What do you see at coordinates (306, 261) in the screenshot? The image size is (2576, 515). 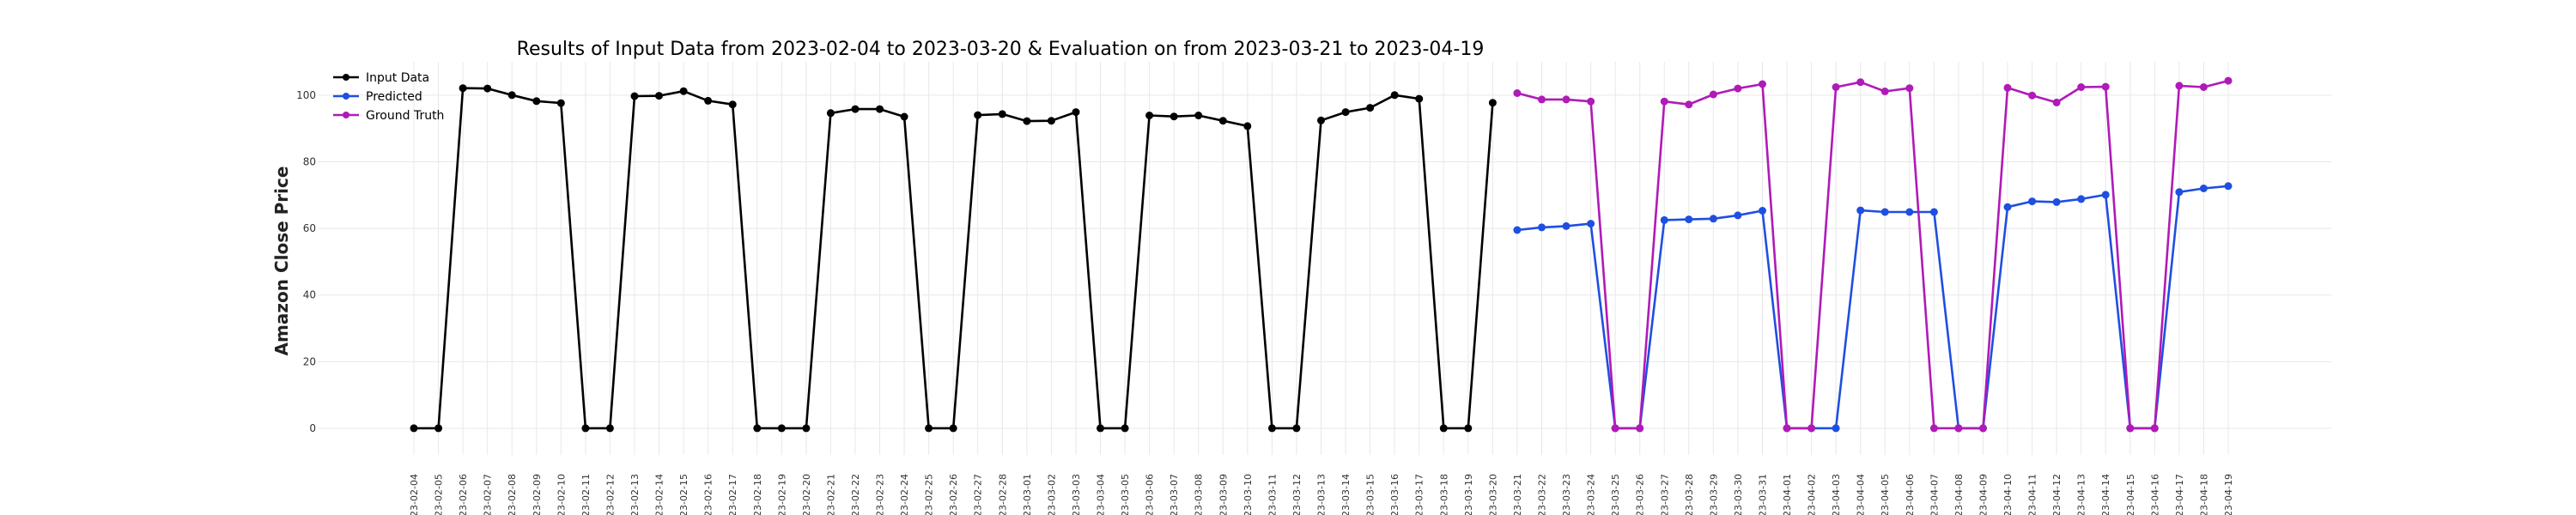 I see `y-axis-ticks: 0 20 40 60 80 100` at bounding box center [306, 261].